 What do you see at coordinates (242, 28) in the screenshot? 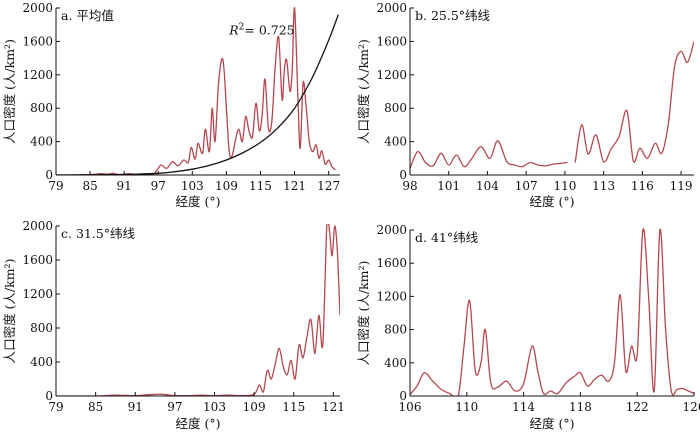
I see `r-squared-sup: 2` at bounding box center [242, 28].